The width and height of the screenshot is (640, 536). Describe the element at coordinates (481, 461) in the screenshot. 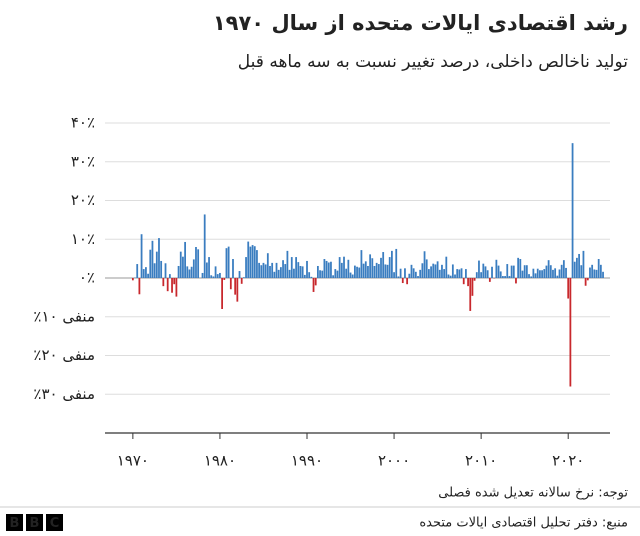

I see `x-tick-label: ۲۰۱۰` at that location.